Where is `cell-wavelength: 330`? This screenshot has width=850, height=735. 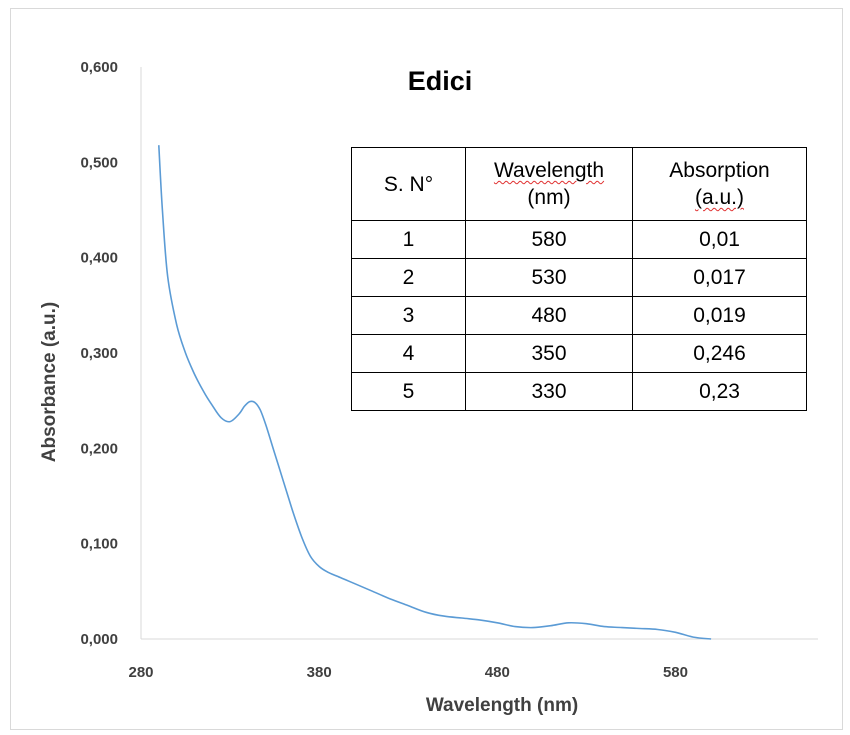
cell-wavelength: 330 is located at coordinates (549, 391).